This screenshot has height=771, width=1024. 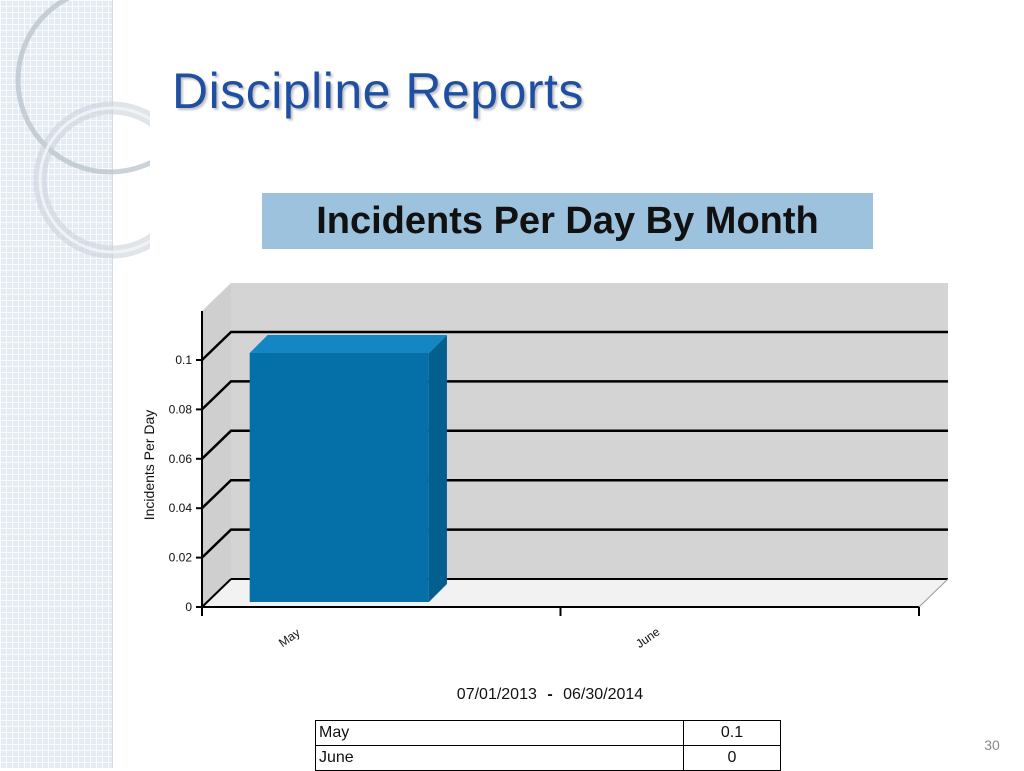 I want to click on date-range-end: 06/30/2014, so click(x=603, y=694).